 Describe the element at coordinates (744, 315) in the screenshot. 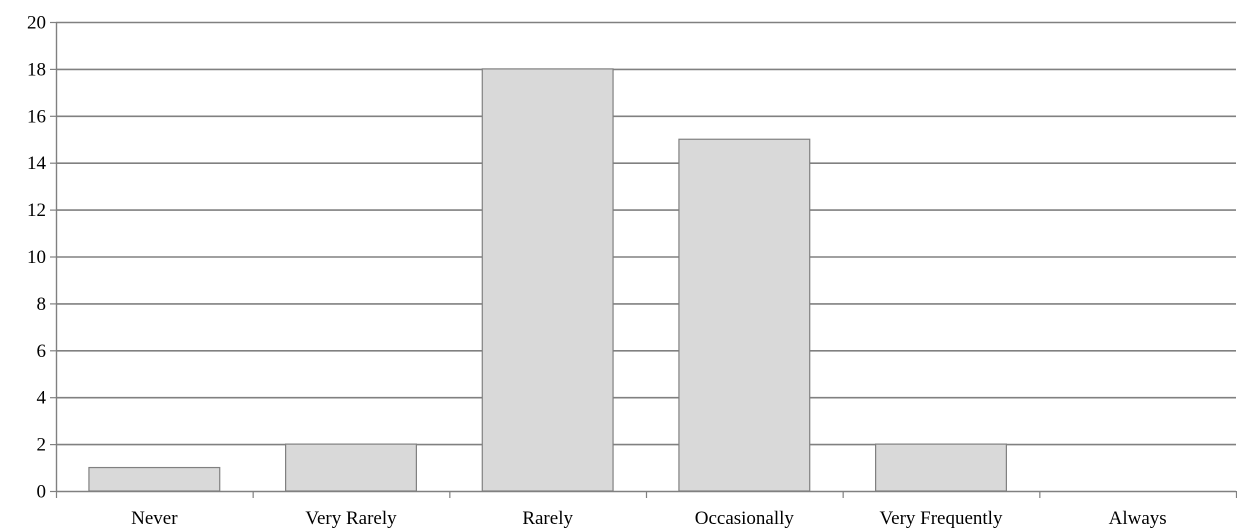

I see `bar-occasionally` at that location.